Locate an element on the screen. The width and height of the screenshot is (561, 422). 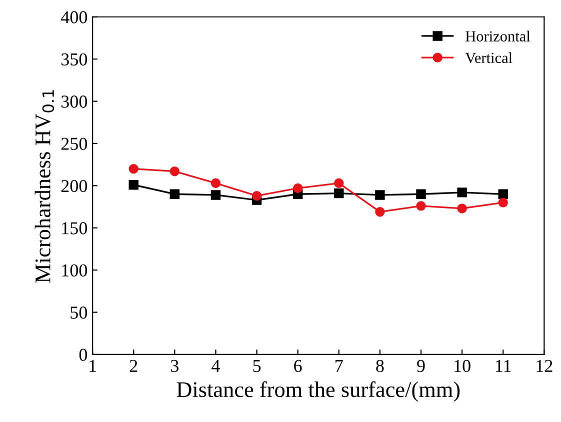
x-tick-label: 5 is located at coordinates (257, 366).